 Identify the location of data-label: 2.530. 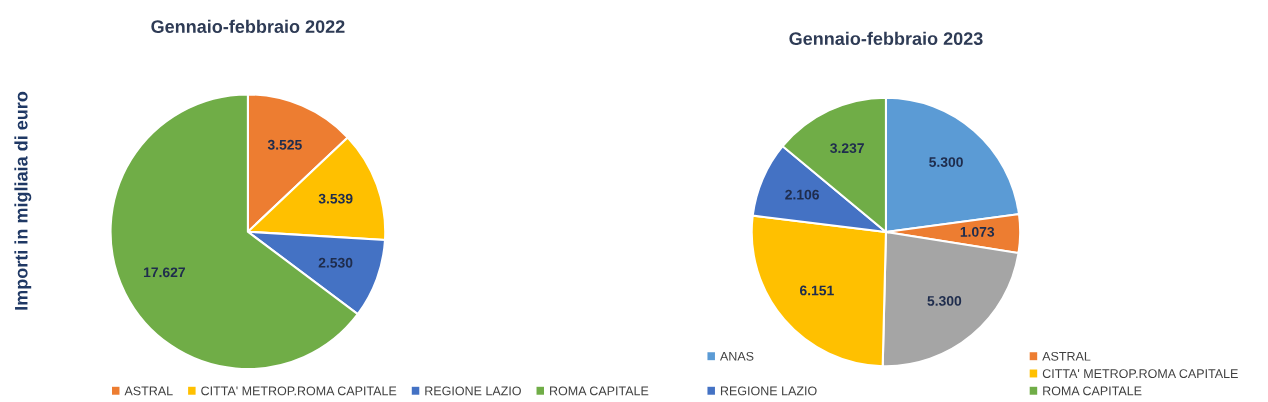
(335, 262).